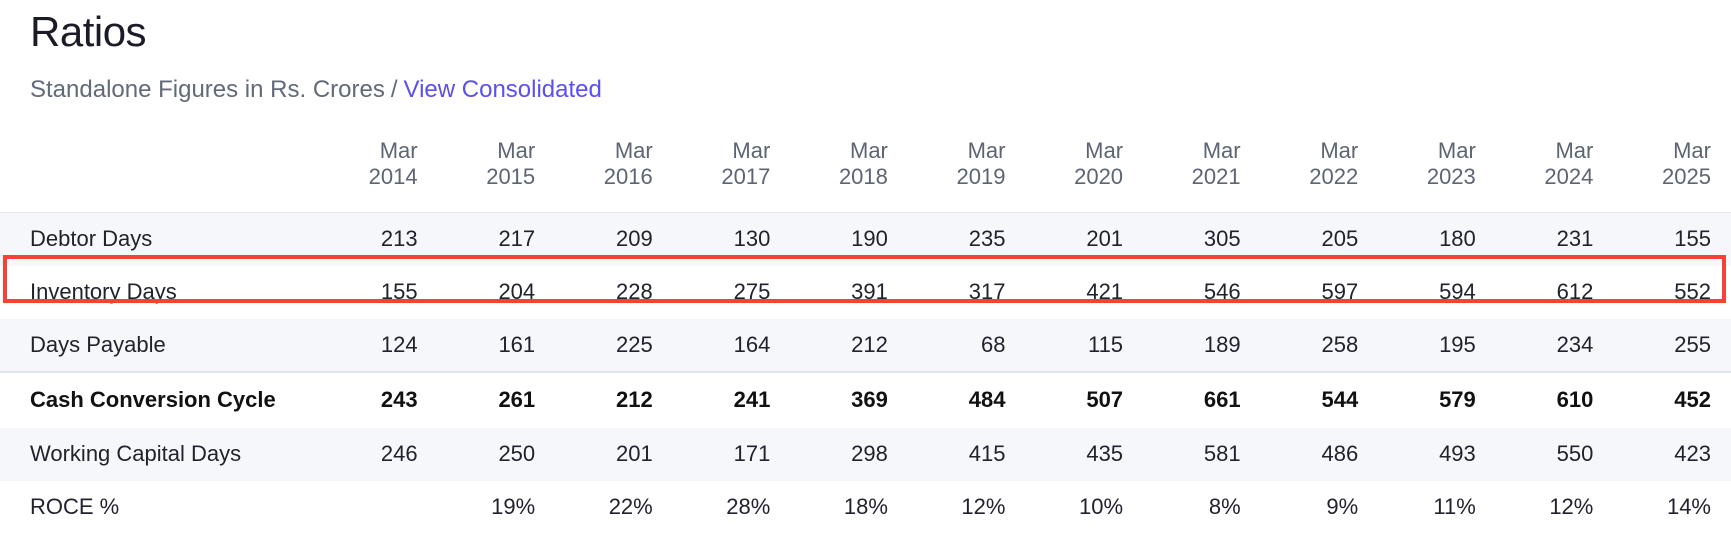 This screenshot has height=546, width=1731. I want to click on table-cell: 544, so click(1340, 399).